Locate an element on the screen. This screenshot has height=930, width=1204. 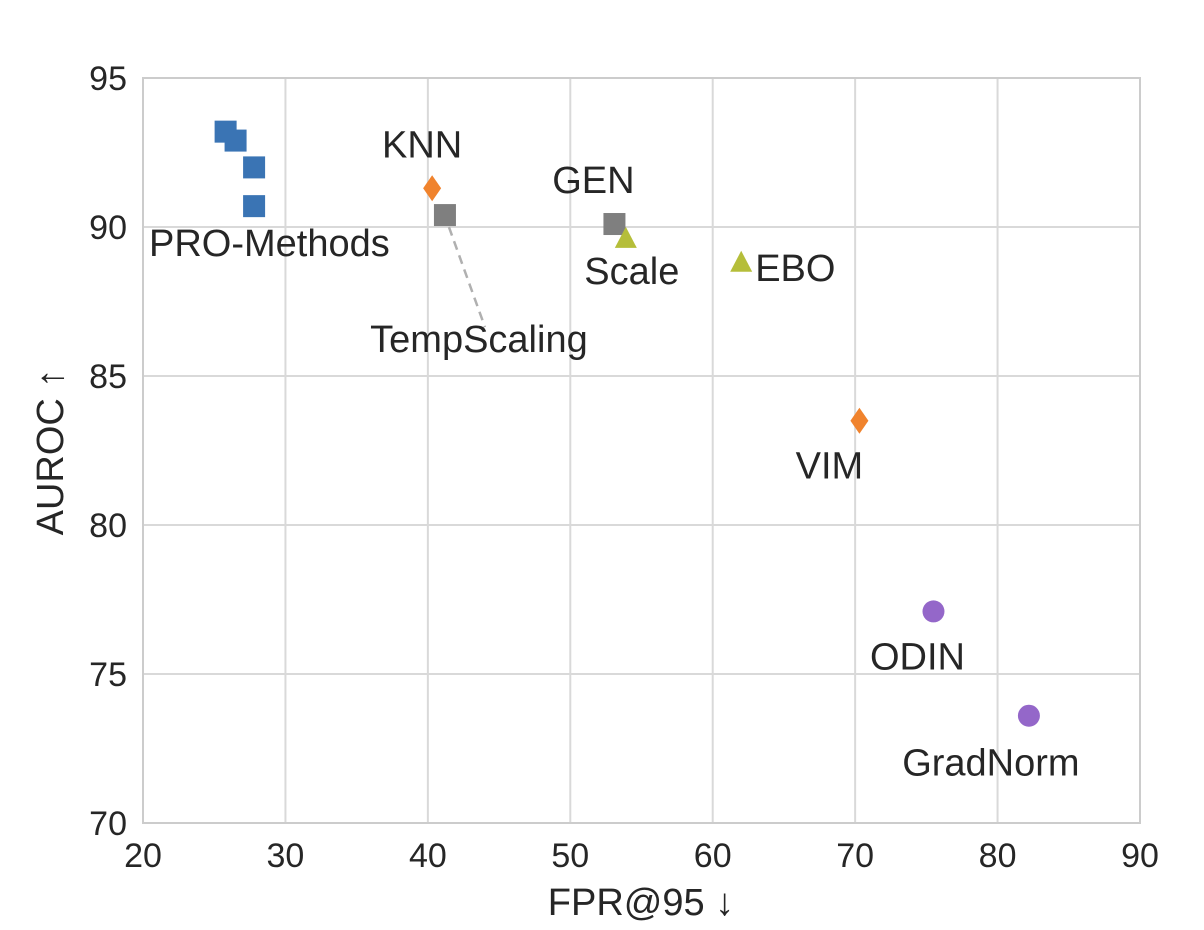
x-tick-label: 40 is located at coordinates (428, 856).